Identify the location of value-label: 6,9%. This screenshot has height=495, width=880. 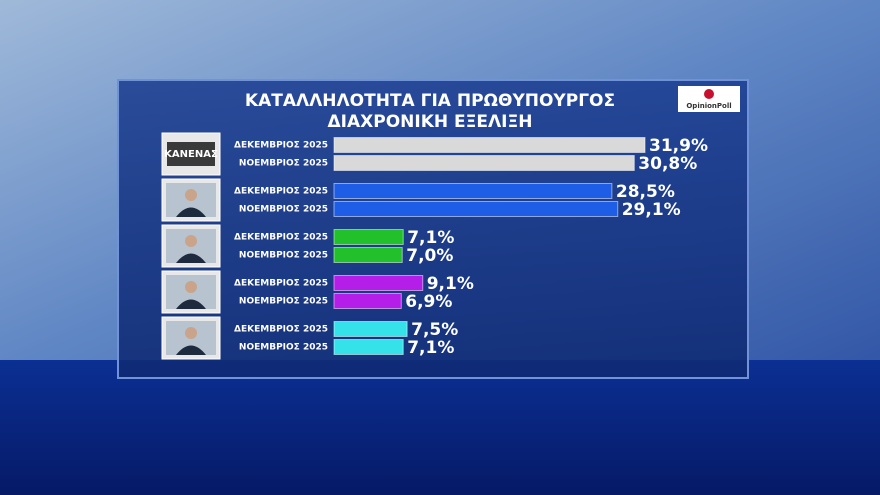
(428, 302).